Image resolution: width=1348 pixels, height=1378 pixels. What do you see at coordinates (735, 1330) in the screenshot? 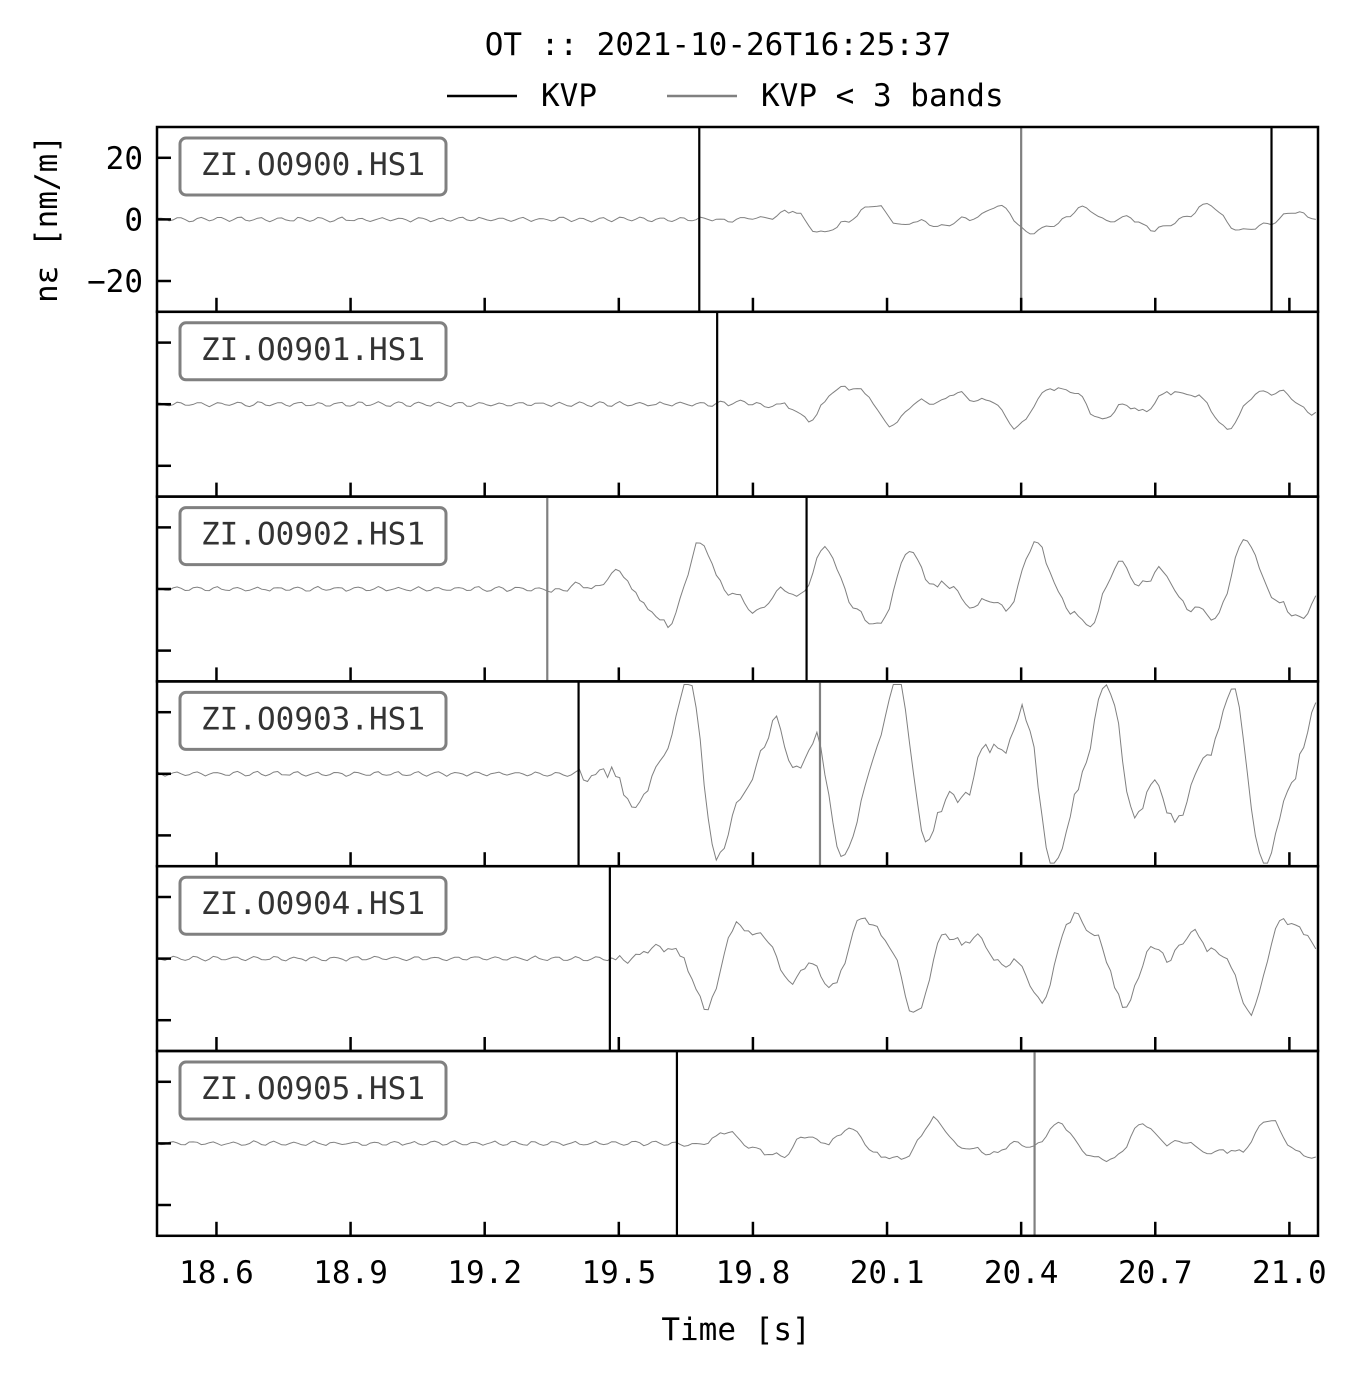
I see `x-axis-label: Time [s]` at bounding box center [735, 1330].